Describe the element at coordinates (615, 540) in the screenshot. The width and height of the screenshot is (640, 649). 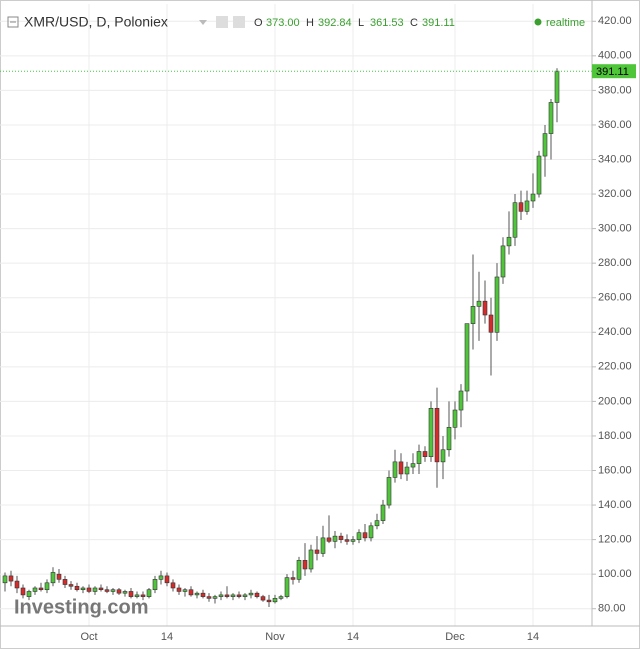
I see `y-tick-label: 120.00` at that location.